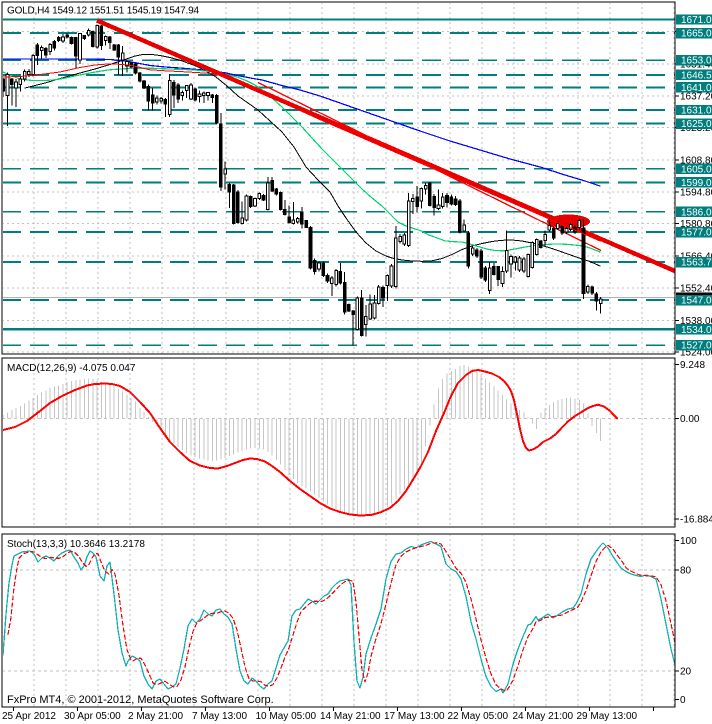  I want to click on svg-text: 1552.40, so click(696, 288).